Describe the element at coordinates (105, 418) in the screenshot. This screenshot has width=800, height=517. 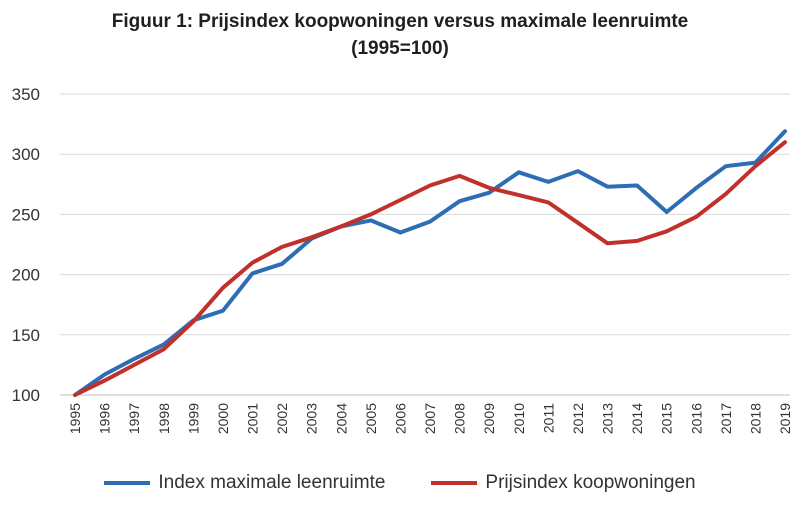
I see `x-tick-label: 1996` at that location.